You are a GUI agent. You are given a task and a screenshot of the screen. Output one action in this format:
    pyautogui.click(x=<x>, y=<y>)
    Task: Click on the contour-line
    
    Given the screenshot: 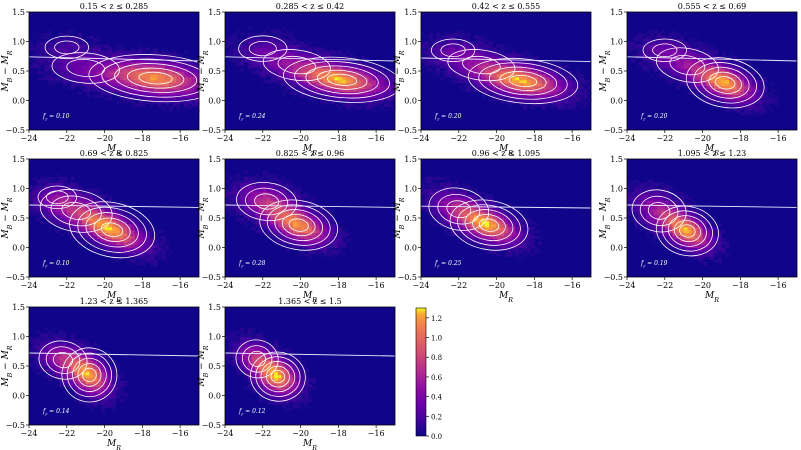 What is the action you would take?
    pyautogui.click(x=112, y=230)
    